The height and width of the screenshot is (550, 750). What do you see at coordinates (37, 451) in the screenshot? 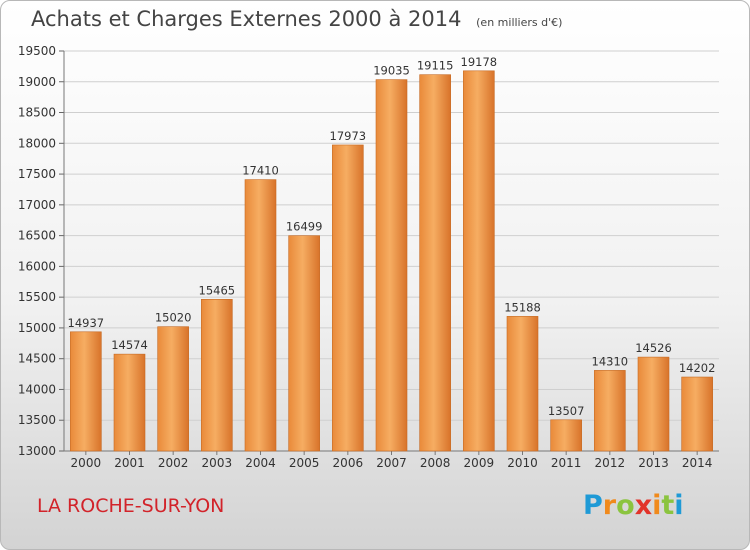
I see `y-tick-label: 13000` at bounding box center [37, 451].